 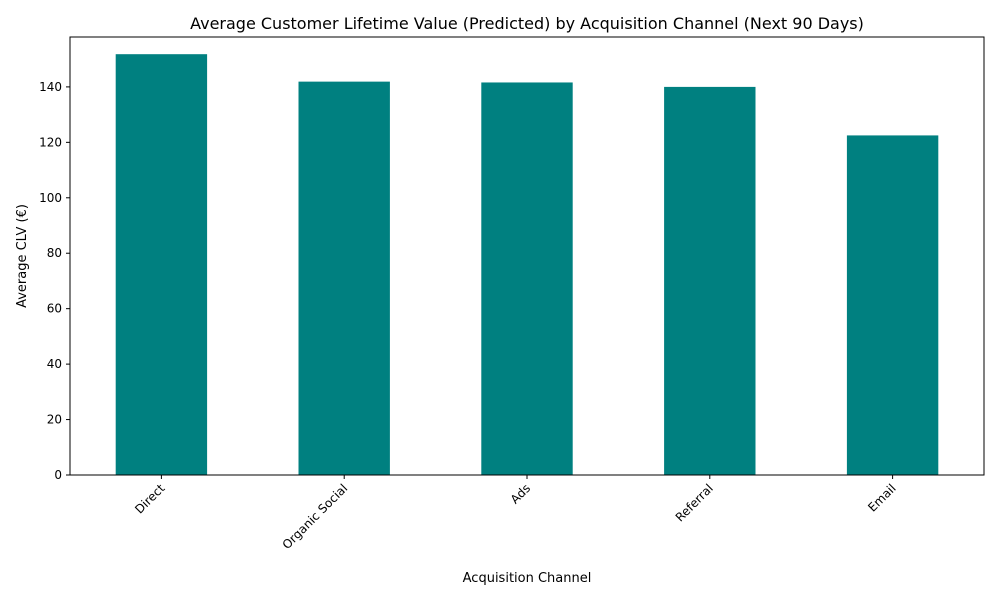 I want to click on y-tick-label: 100, so click(x=50, y=198).